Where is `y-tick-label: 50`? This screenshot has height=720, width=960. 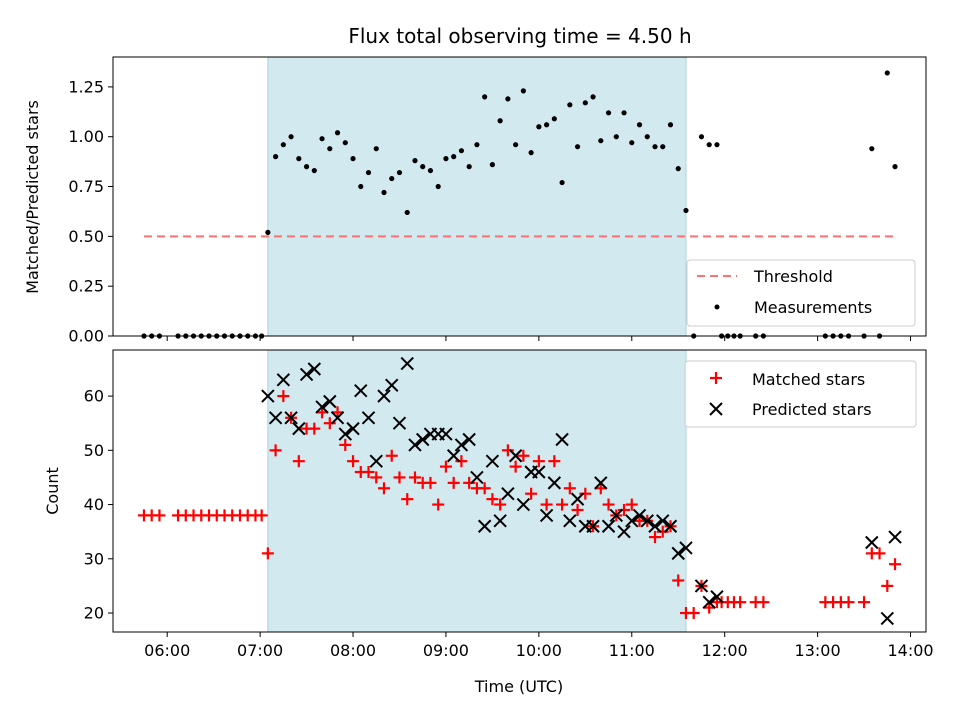 y-tick-label: 50 is located at coordinates (94, 450).